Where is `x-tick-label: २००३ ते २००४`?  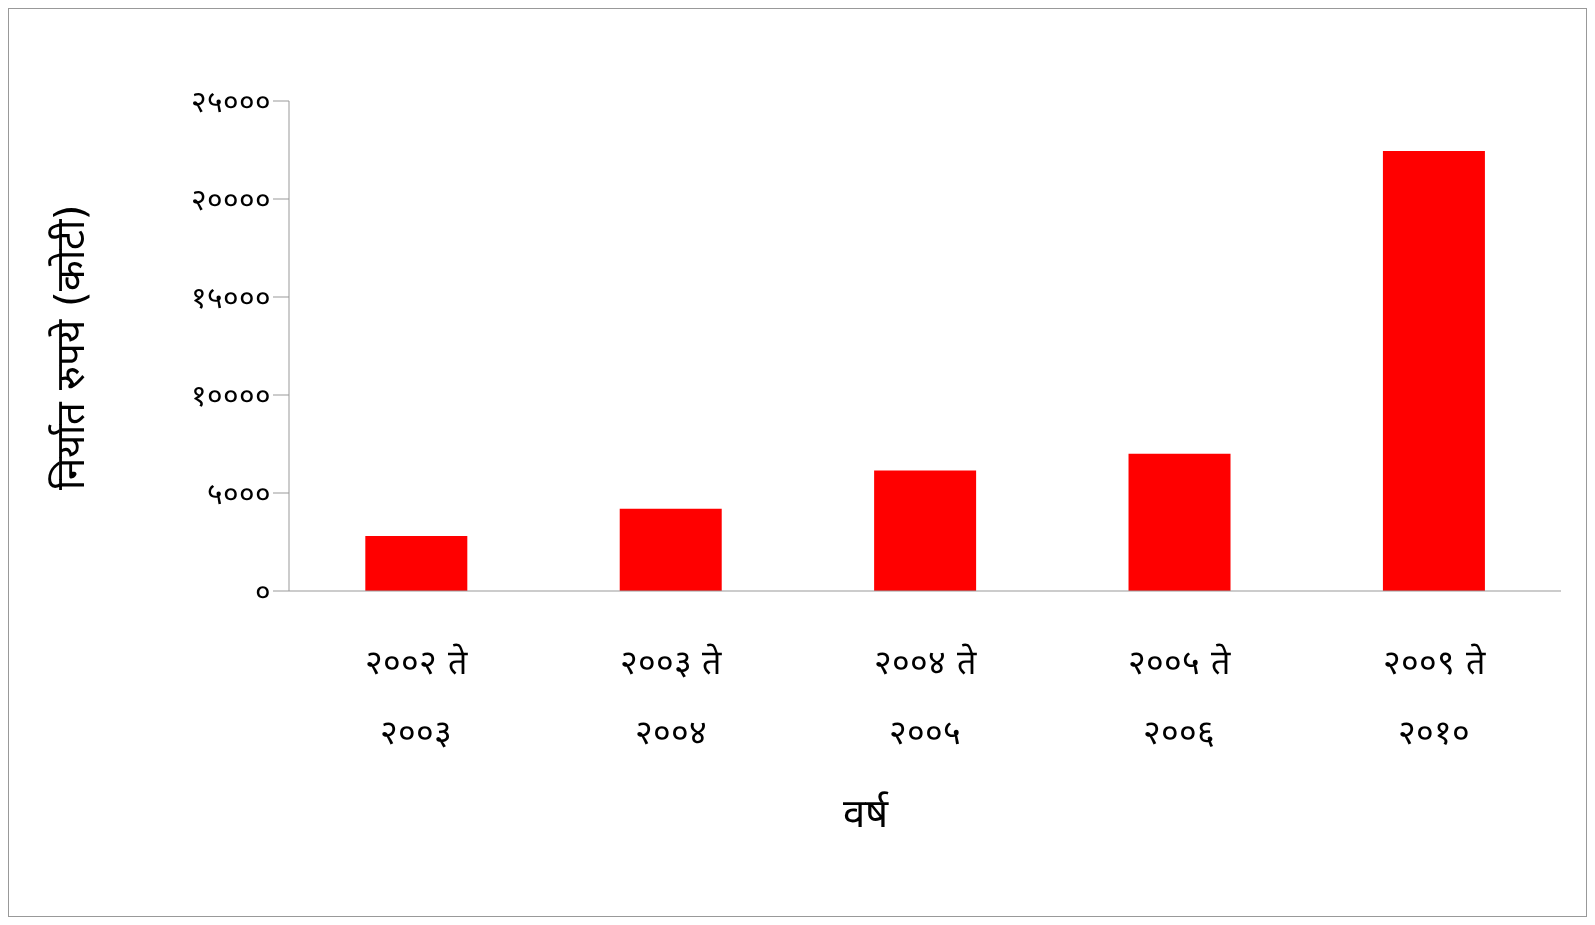
x-tick-label: २००३ ते २००४ is located at coordinates (671, 697).